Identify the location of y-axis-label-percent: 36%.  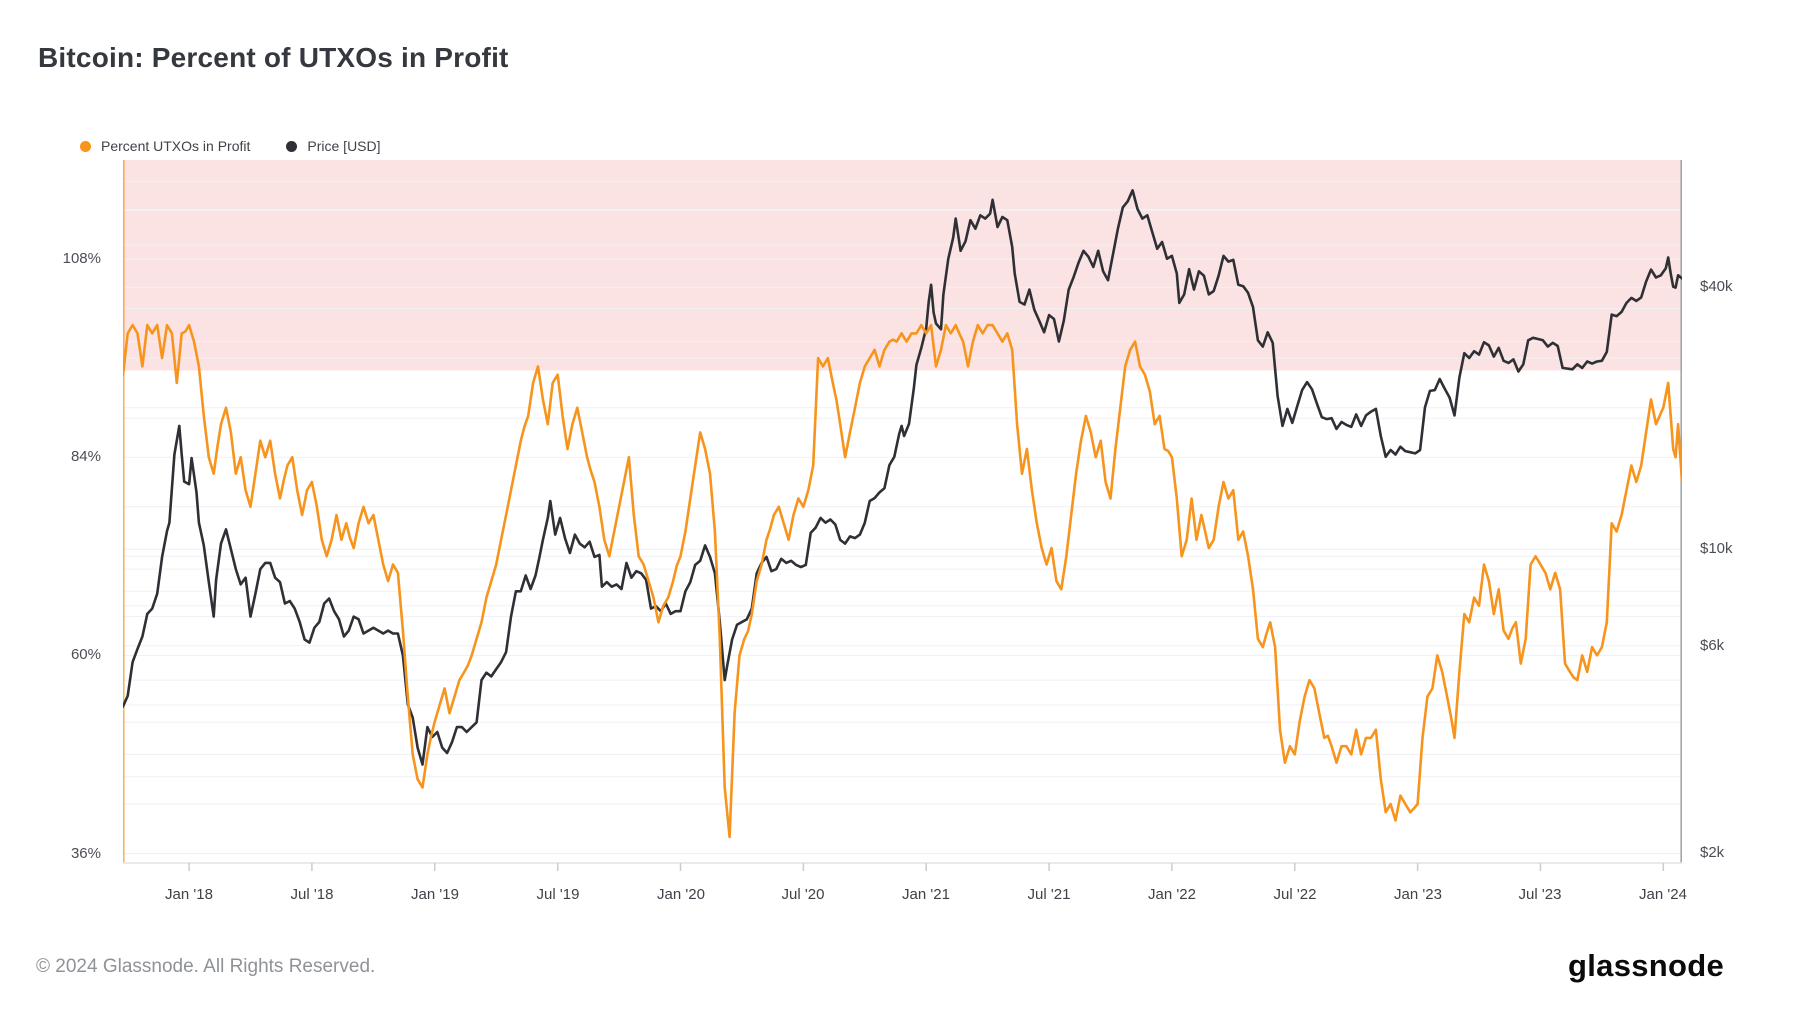
(85, 853).